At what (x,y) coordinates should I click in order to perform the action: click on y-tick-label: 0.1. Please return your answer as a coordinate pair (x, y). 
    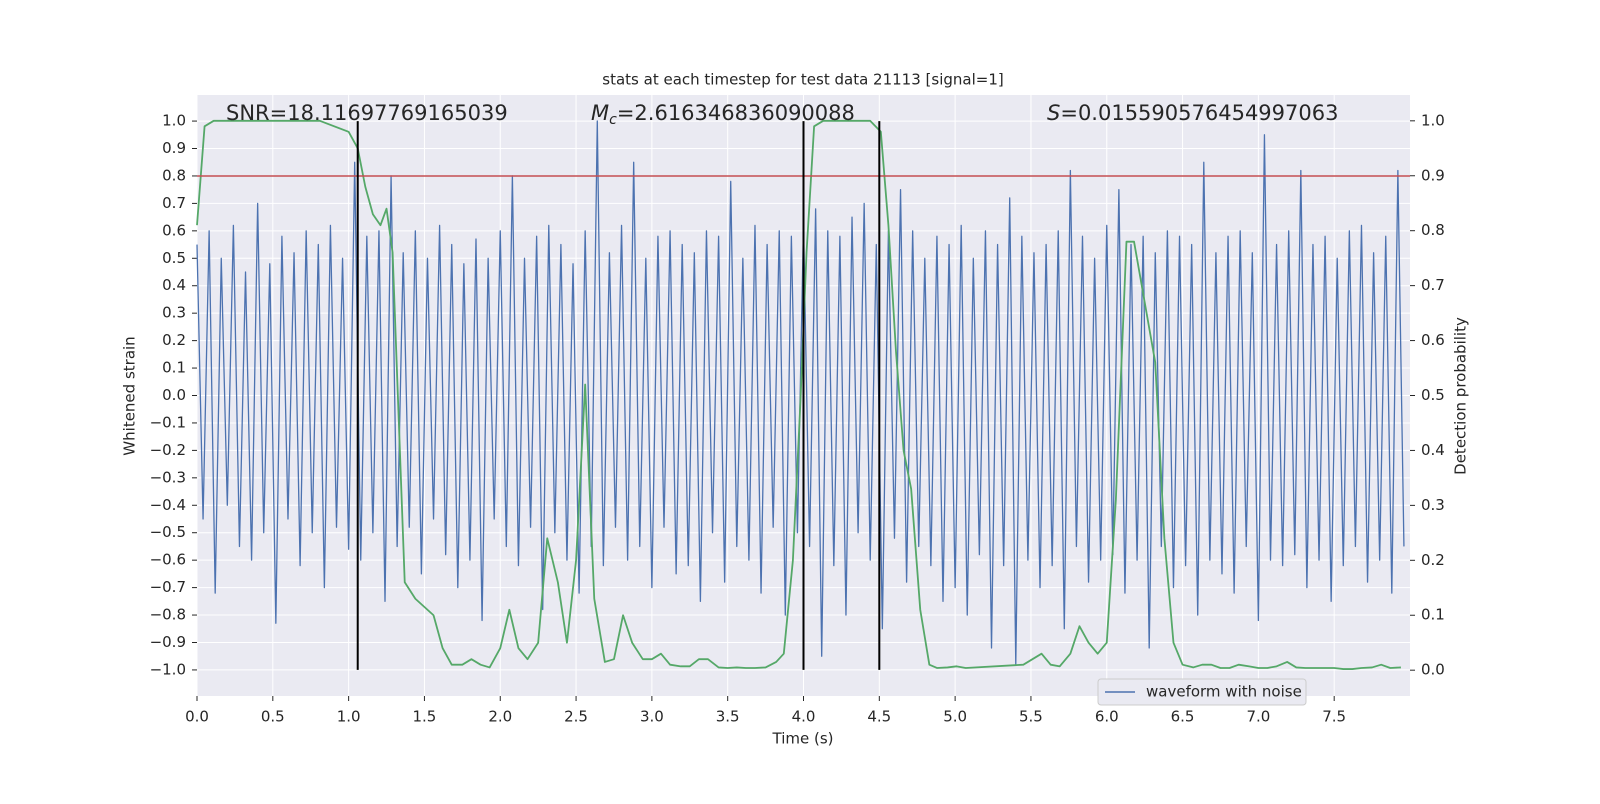
    Looking at the image, I should click on (174, 368).